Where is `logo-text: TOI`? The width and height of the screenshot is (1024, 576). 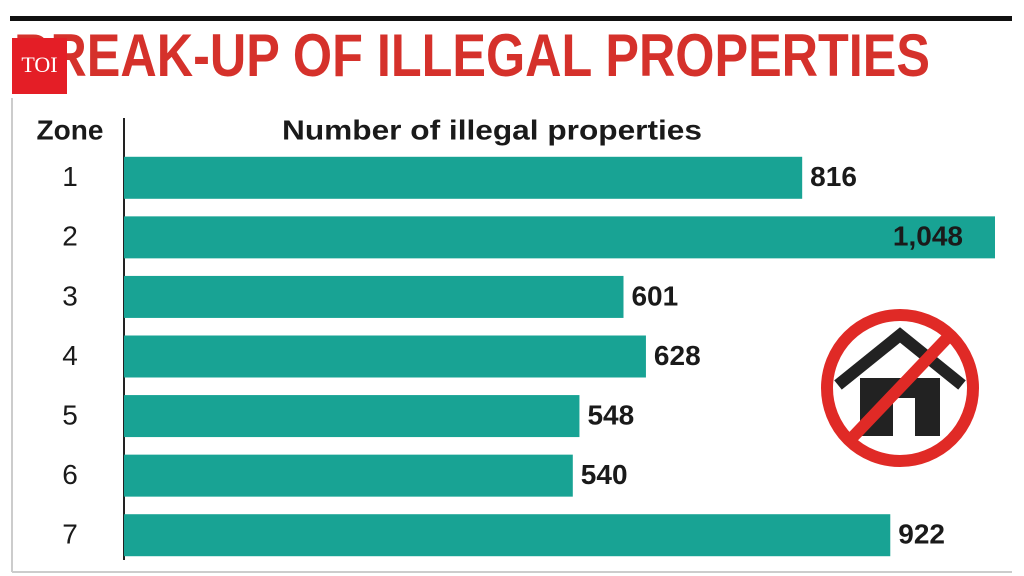 logo-text: TOI is located at coordinates (39, 64).